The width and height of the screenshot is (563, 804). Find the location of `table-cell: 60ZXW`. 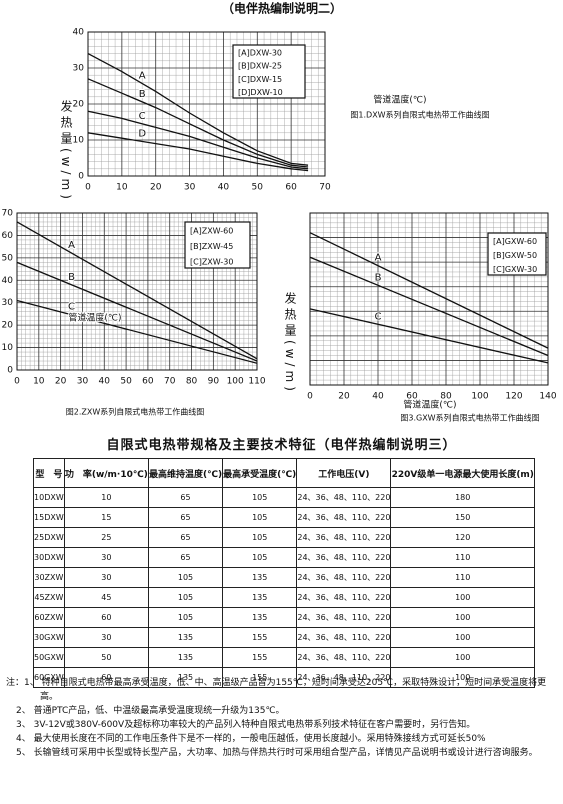

table-cell: 60ZXW is located at coordinates (49, 617).